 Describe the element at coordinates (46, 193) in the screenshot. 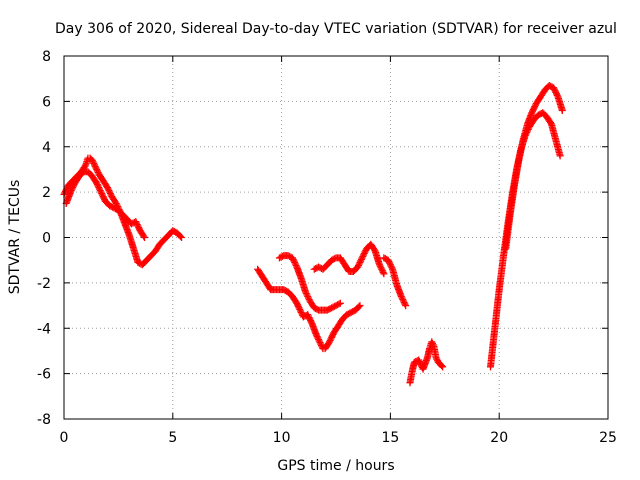

I see `y-tick-label: 2` at that location.